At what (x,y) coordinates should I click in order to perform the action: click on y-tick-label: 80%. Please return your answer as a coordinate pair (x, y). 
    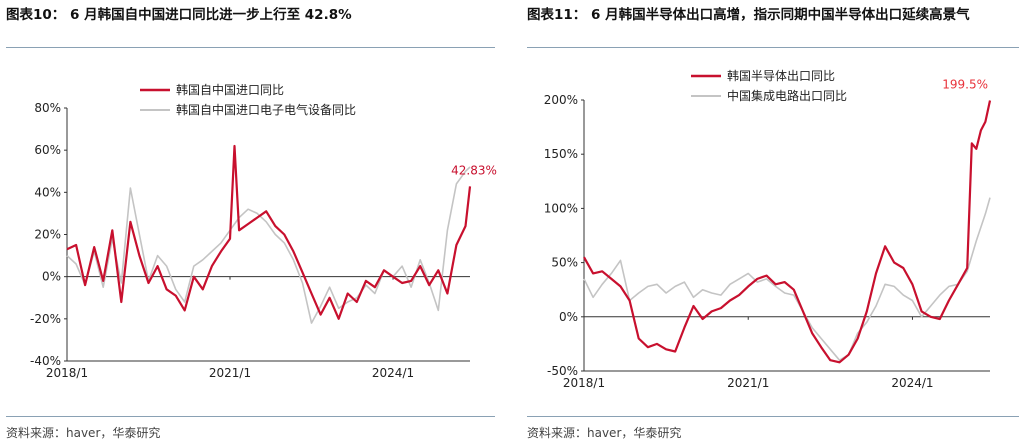
    Looking at the image, I should click on (47, 108).